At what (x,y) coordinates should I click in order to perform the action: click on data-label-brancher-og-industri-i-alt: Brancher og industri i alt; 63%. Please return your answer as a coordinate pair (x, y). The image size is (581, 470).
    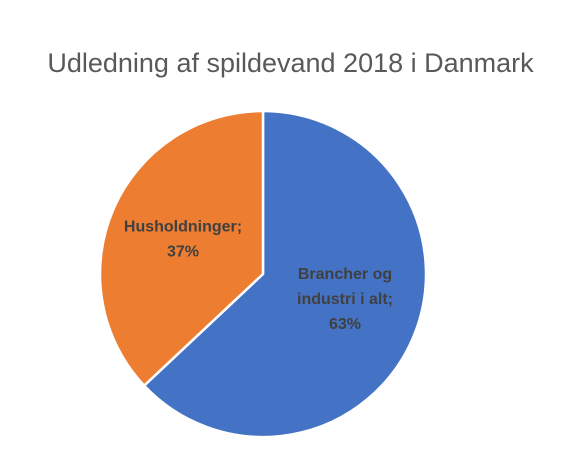
    Looking at the image, I should click on (345, 299).